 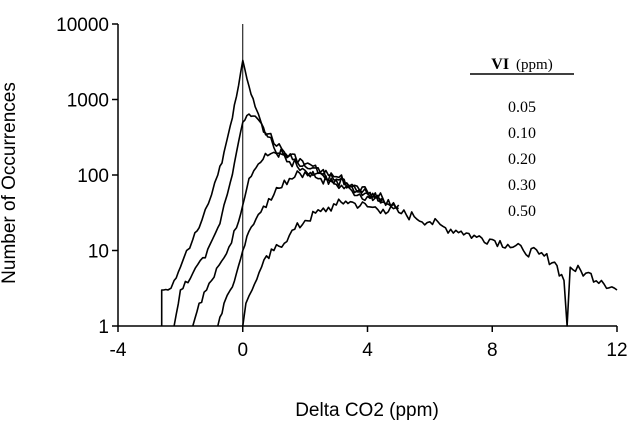 I want to click on y-axis-title: Number of Occurrences, so click(x=10, y=183).